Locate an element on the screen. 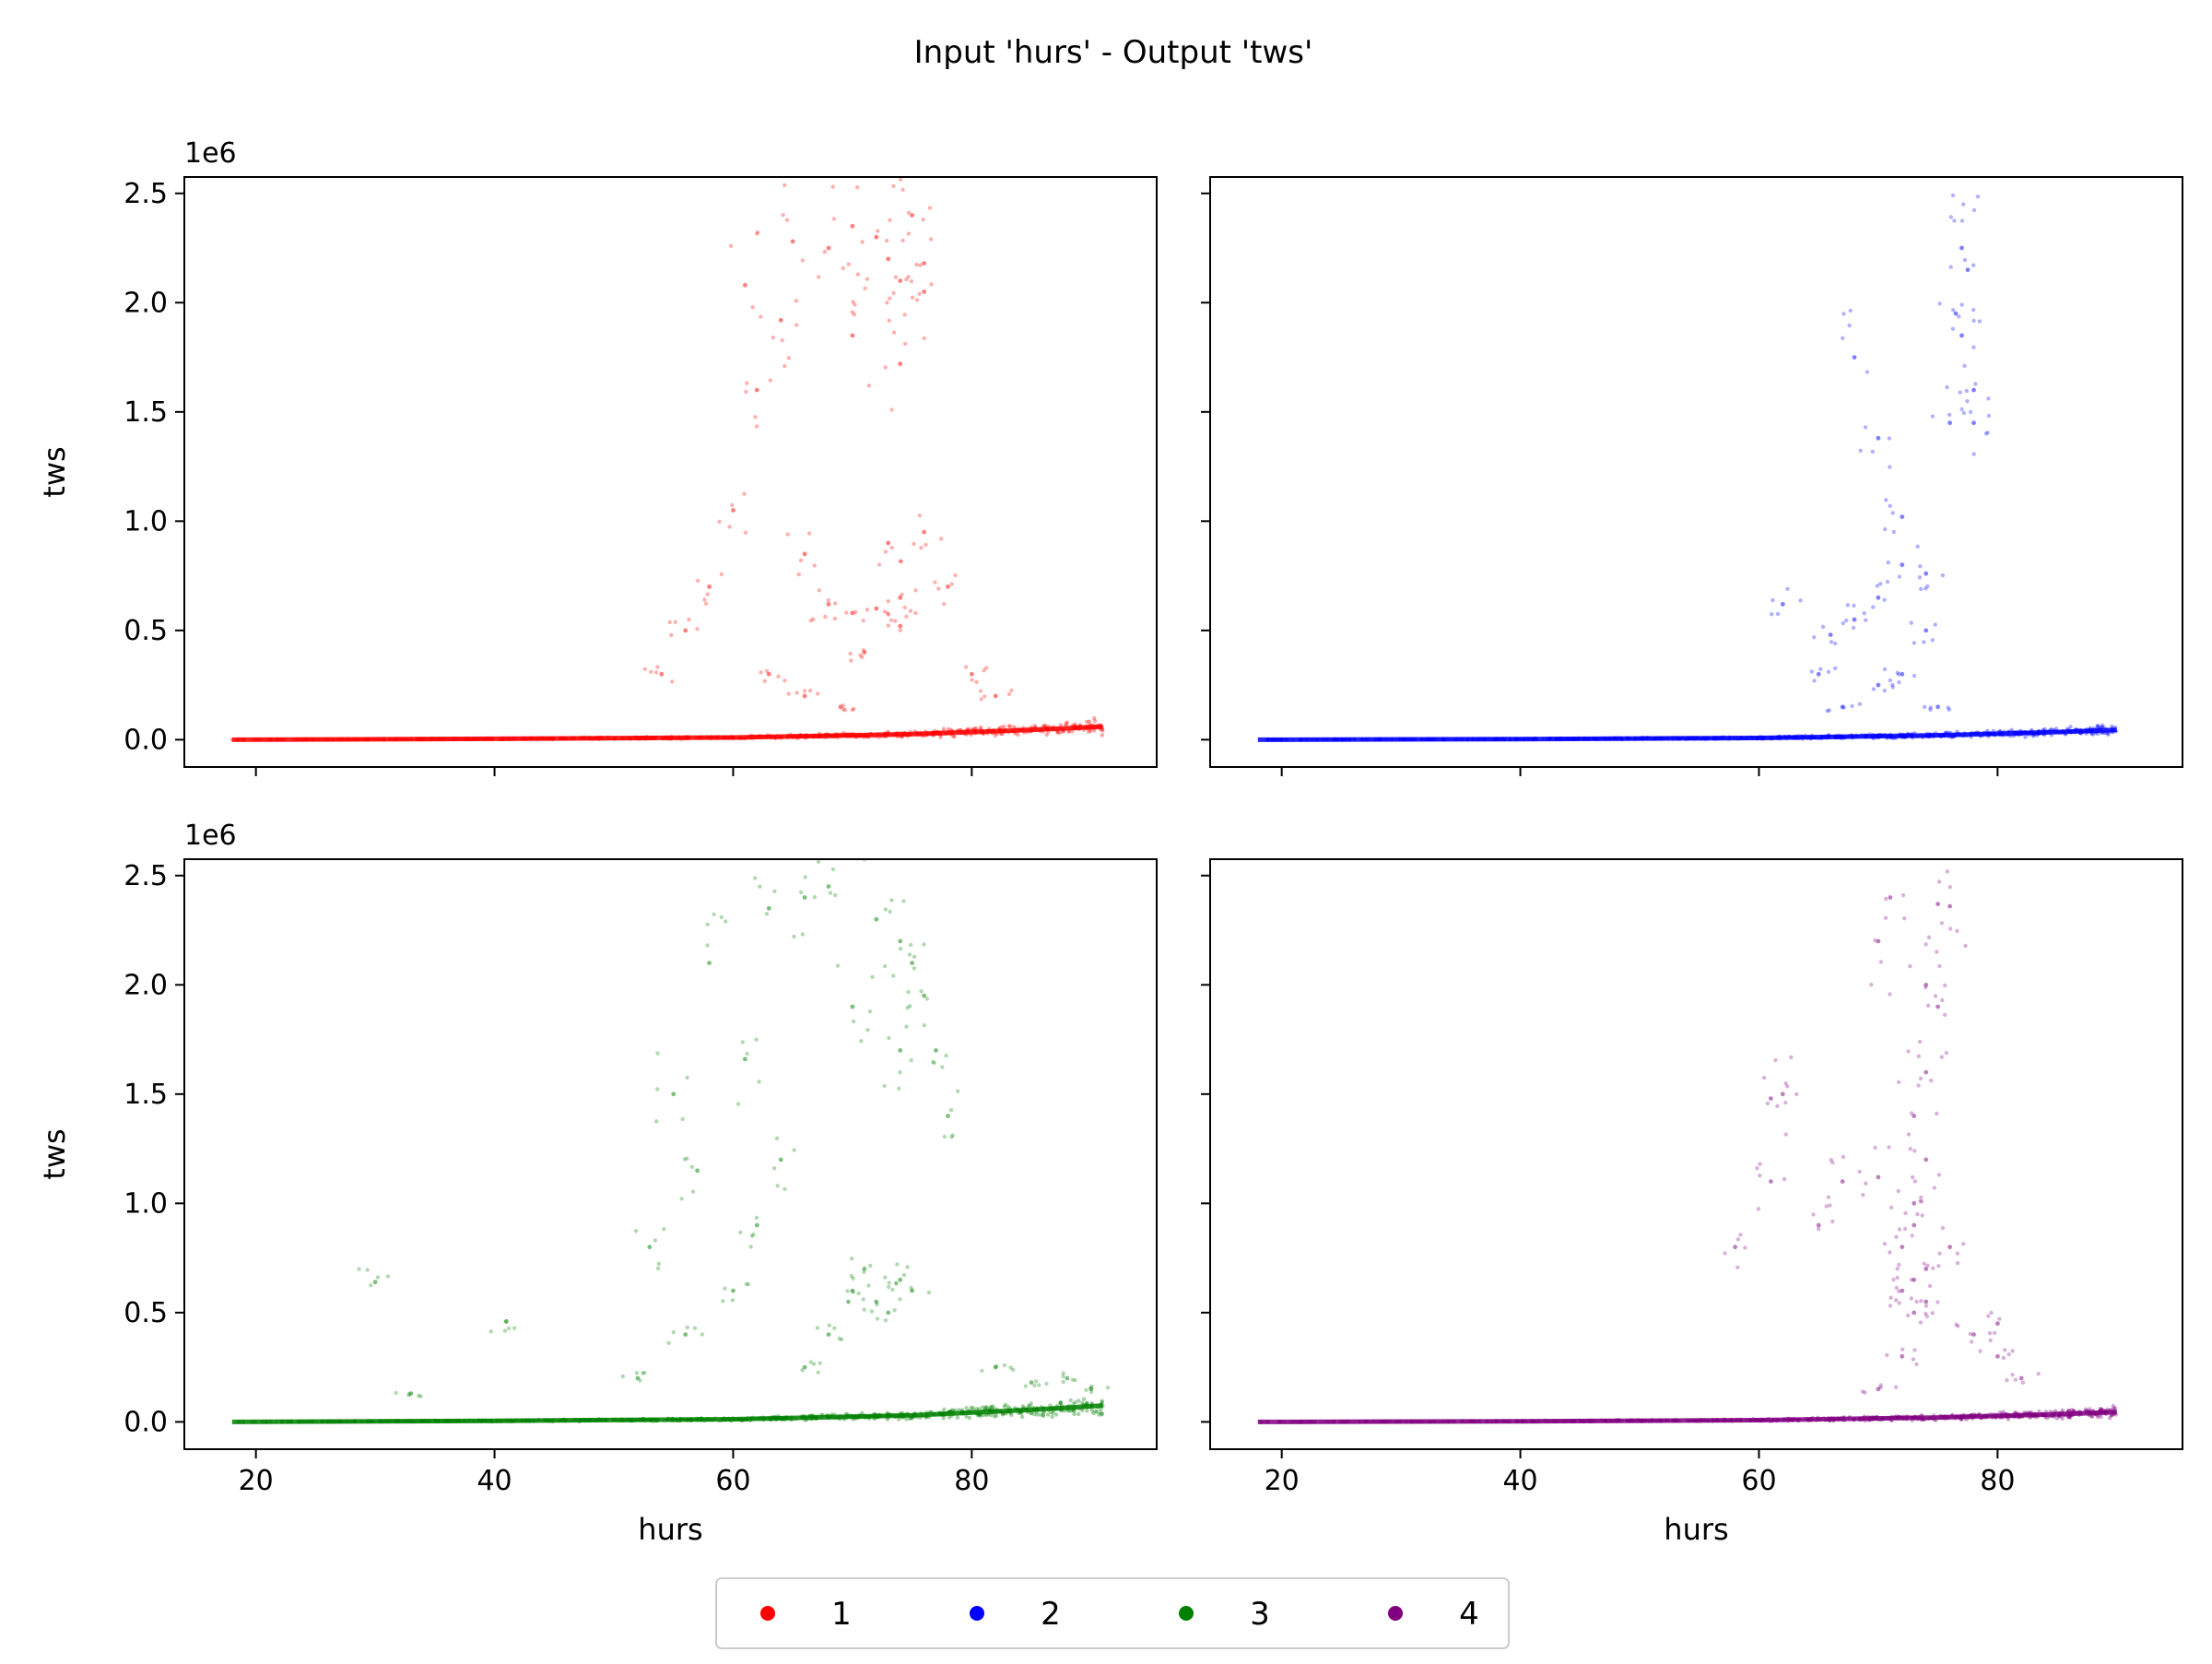 This screenshot has height=1664, width=2212. series-1-points is located at coordinates (667, 459).